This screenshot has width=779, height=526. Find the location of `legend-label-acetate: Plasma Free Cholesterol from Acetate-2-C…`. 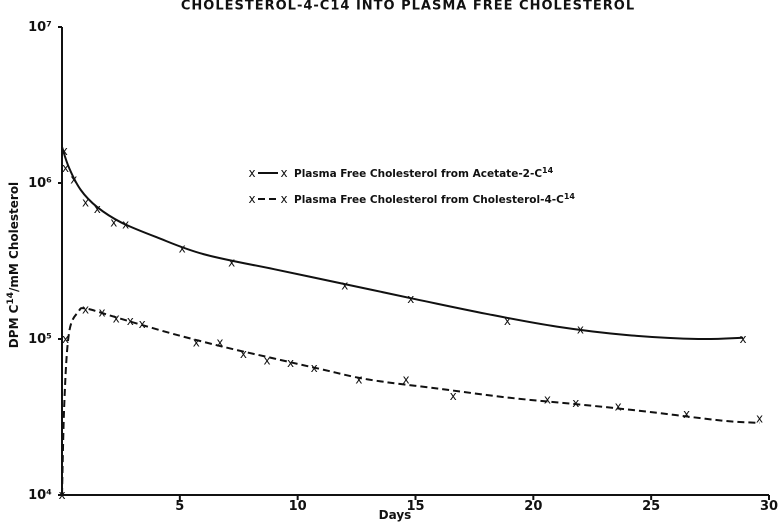

legend-label-acetate: Plasma Free Cholesterol from Acetate-2-C… is located at coordinates (424, 173).